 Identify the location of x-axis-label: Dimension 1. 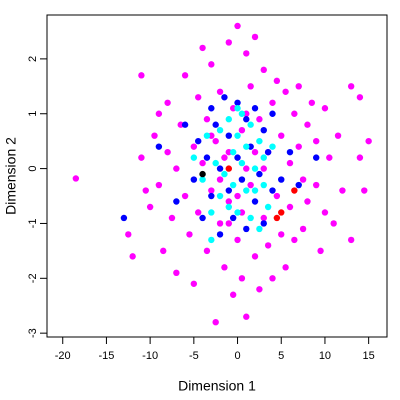
(217, 386).